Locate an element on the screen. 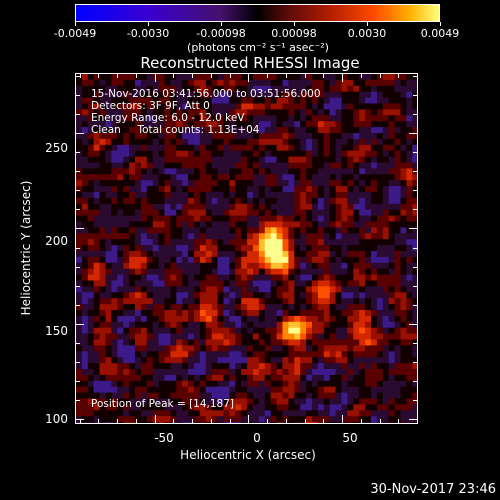  timestamp: 30-Nov-2017 23:46 is located at coordinates (433, 489).